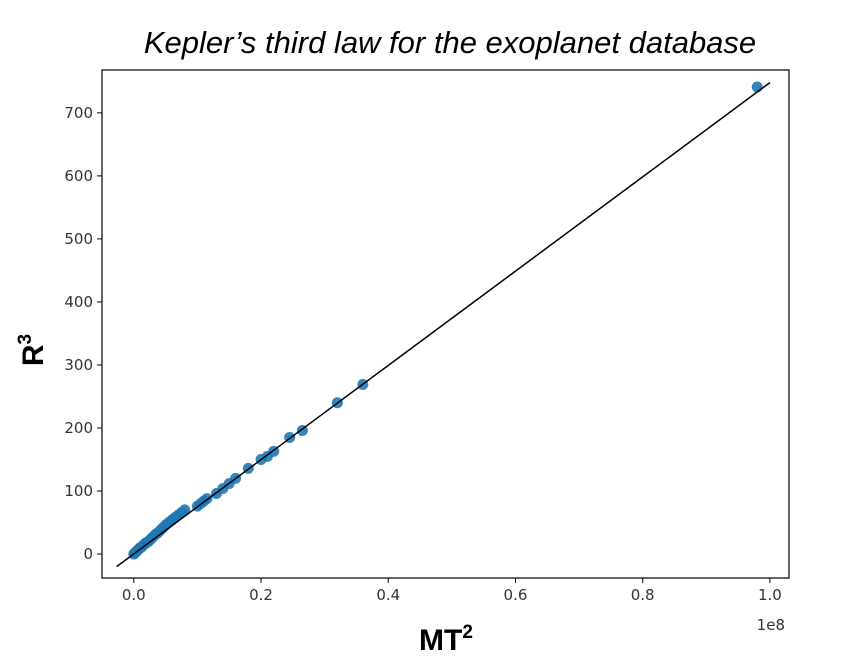 Image resolution: width=844 pixels, height=668 pixels. What do you see at coordinates (78, 113) in the screenshot?
I see `y-tick-label: 700` at bounding box center [78, 113].